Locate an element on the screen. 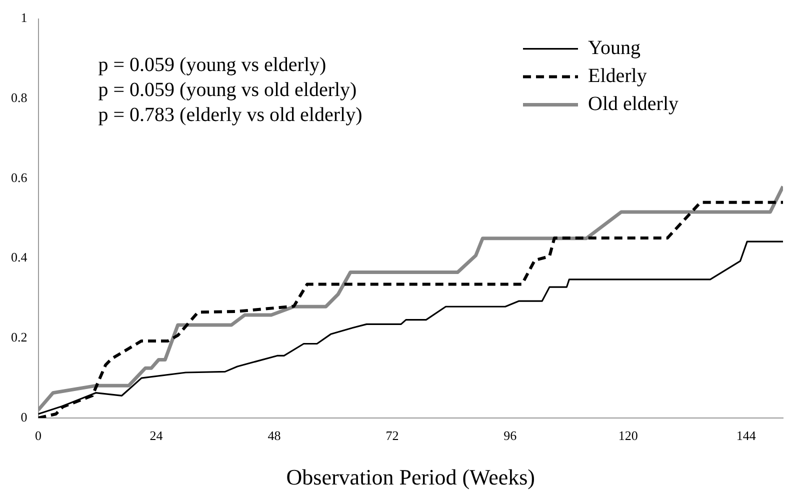 The image size is (793, 504). annotation: p = 0.059 (young vs elderly) is located at coordinates (212, 65).